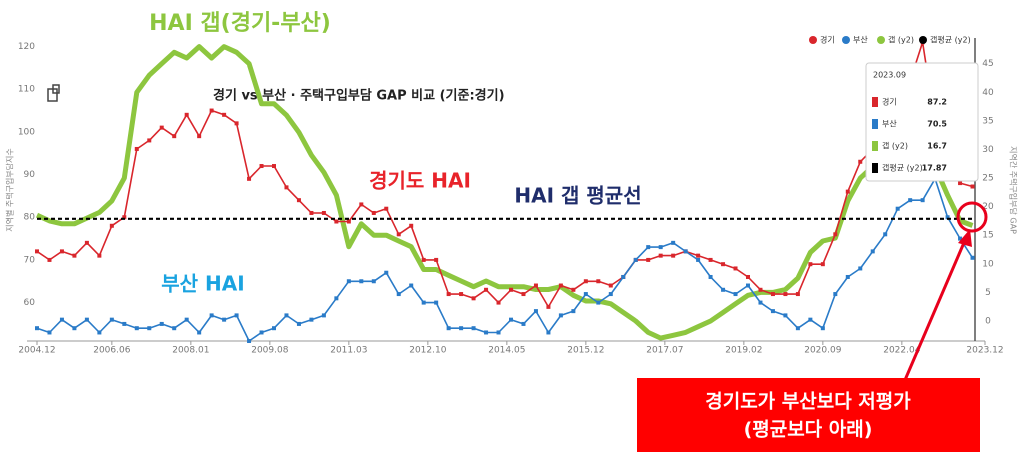 The width and height of the screenshot is (1024, 464). What do you see at coordinates (427, 351) in the screenshot?
I see `x-tick-label: 2012.10` at bounding box center [427, 351].